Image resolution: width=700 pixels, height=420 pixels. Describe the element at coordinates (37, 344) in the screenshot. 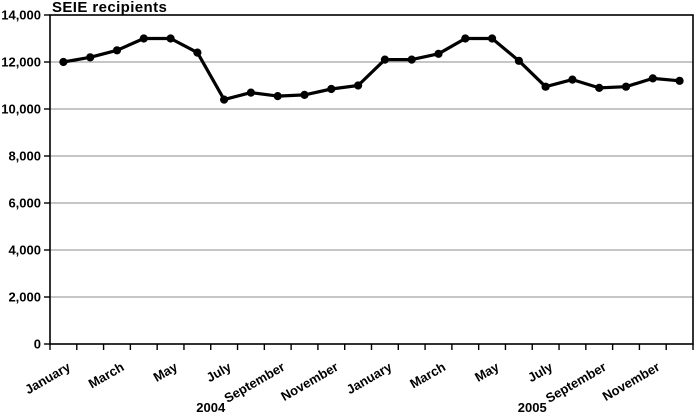

I see `y-tick-label: 0` at that location.